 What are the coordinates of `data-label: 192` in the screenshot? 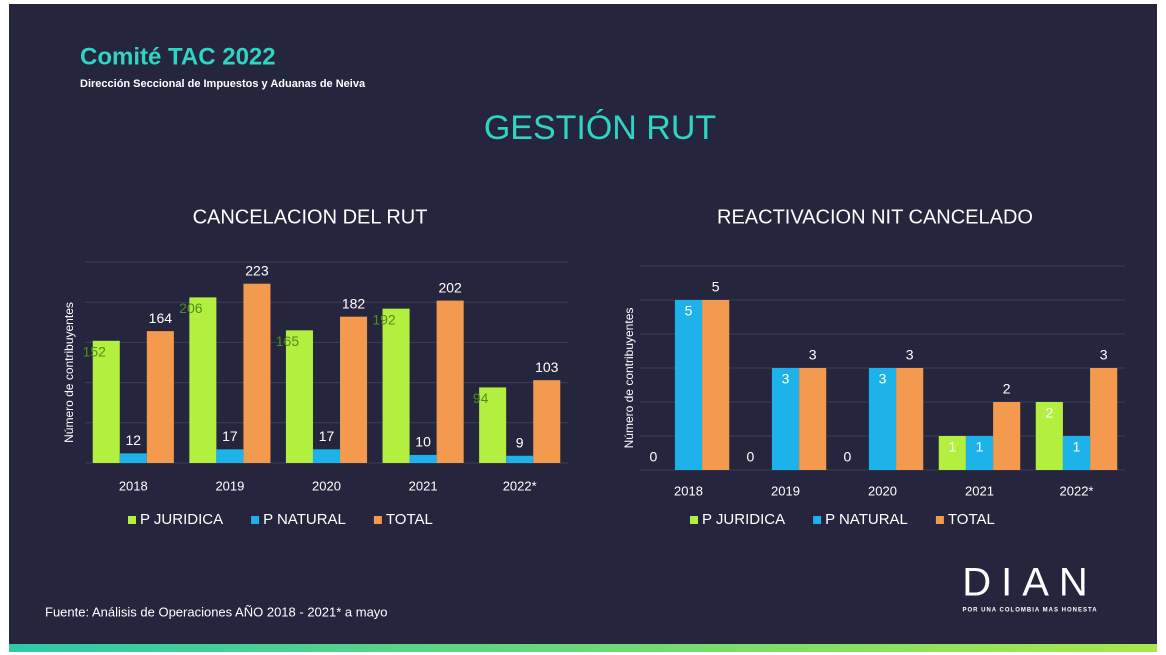 It's located at (384, 319).